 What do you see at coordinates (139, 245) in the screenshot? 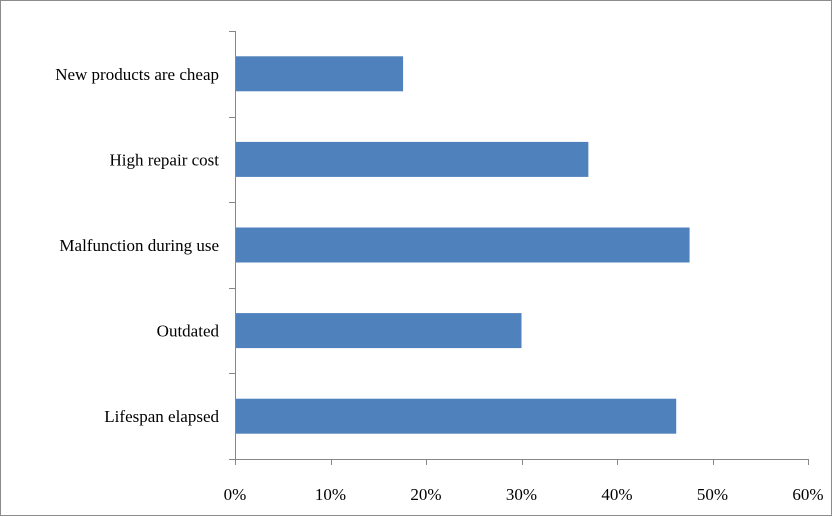
I see `category-label-malfunction-during-use: Malfunction during use` at bounding box center [139, 245].